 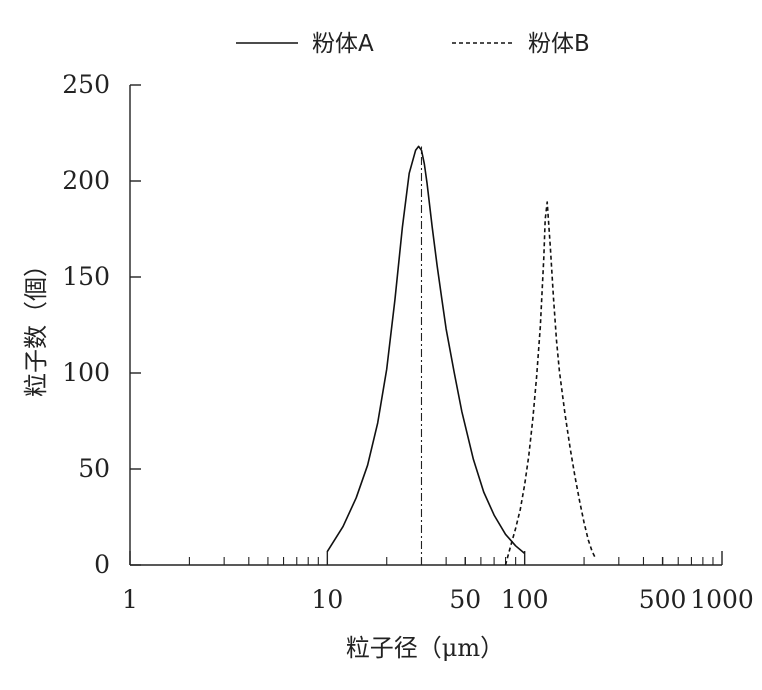 I want to click on y-tick-label: 100, so click(x=86, y=372).